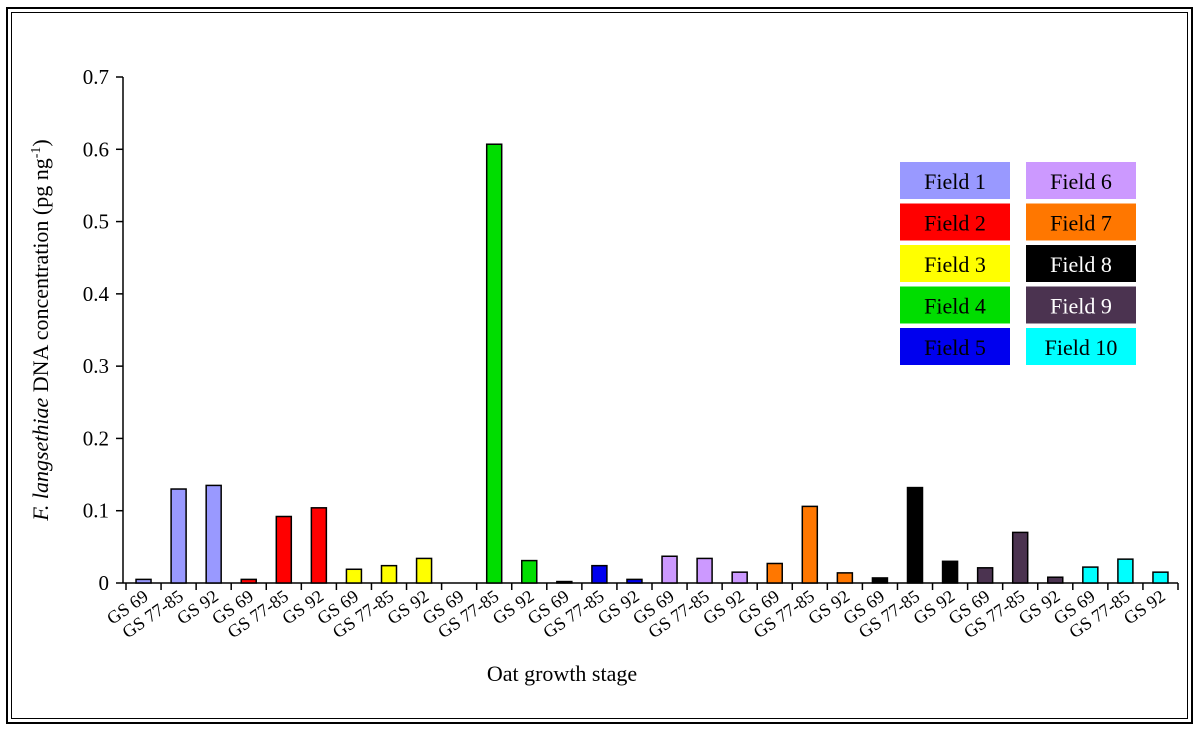  I want to click on legend-label-field-9: Field 9, so click(1081, 306).